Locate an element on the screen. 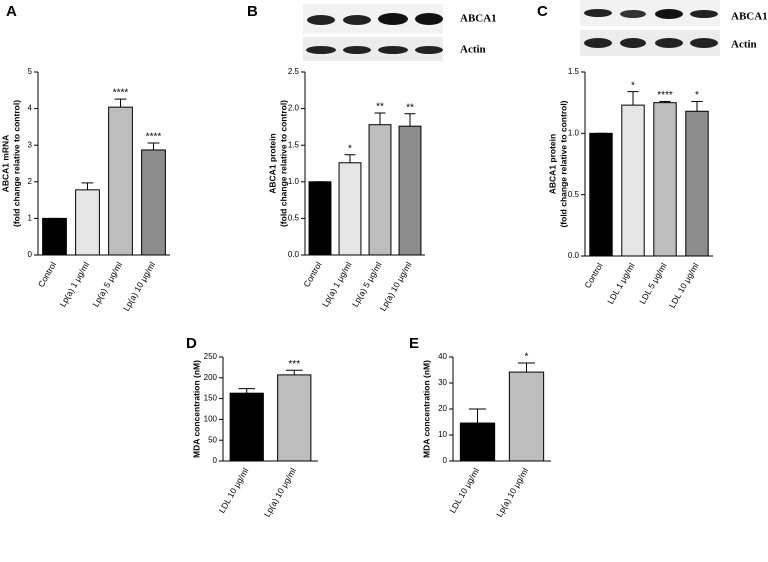 This screenshot has width=768, height=562. blot-b is located at coordinates (373, 32).